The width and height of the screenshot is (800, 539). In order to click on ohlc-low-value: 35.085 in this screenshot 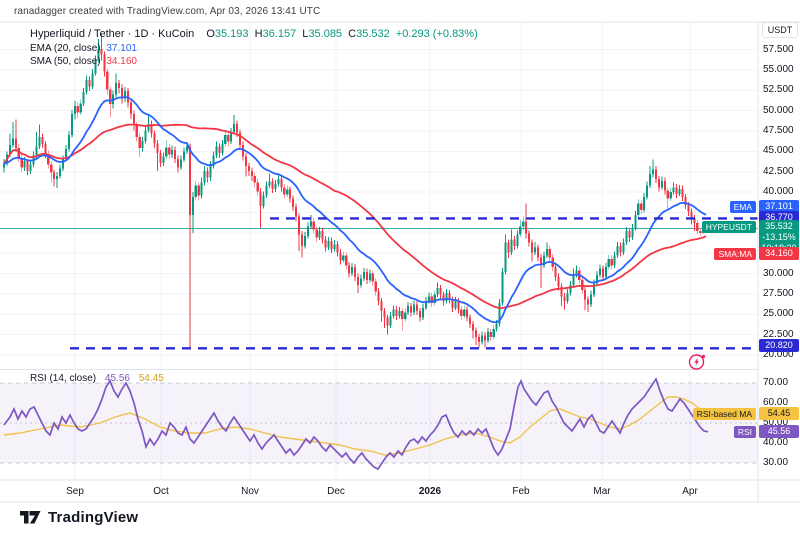, I will do `click(325, 34)`.